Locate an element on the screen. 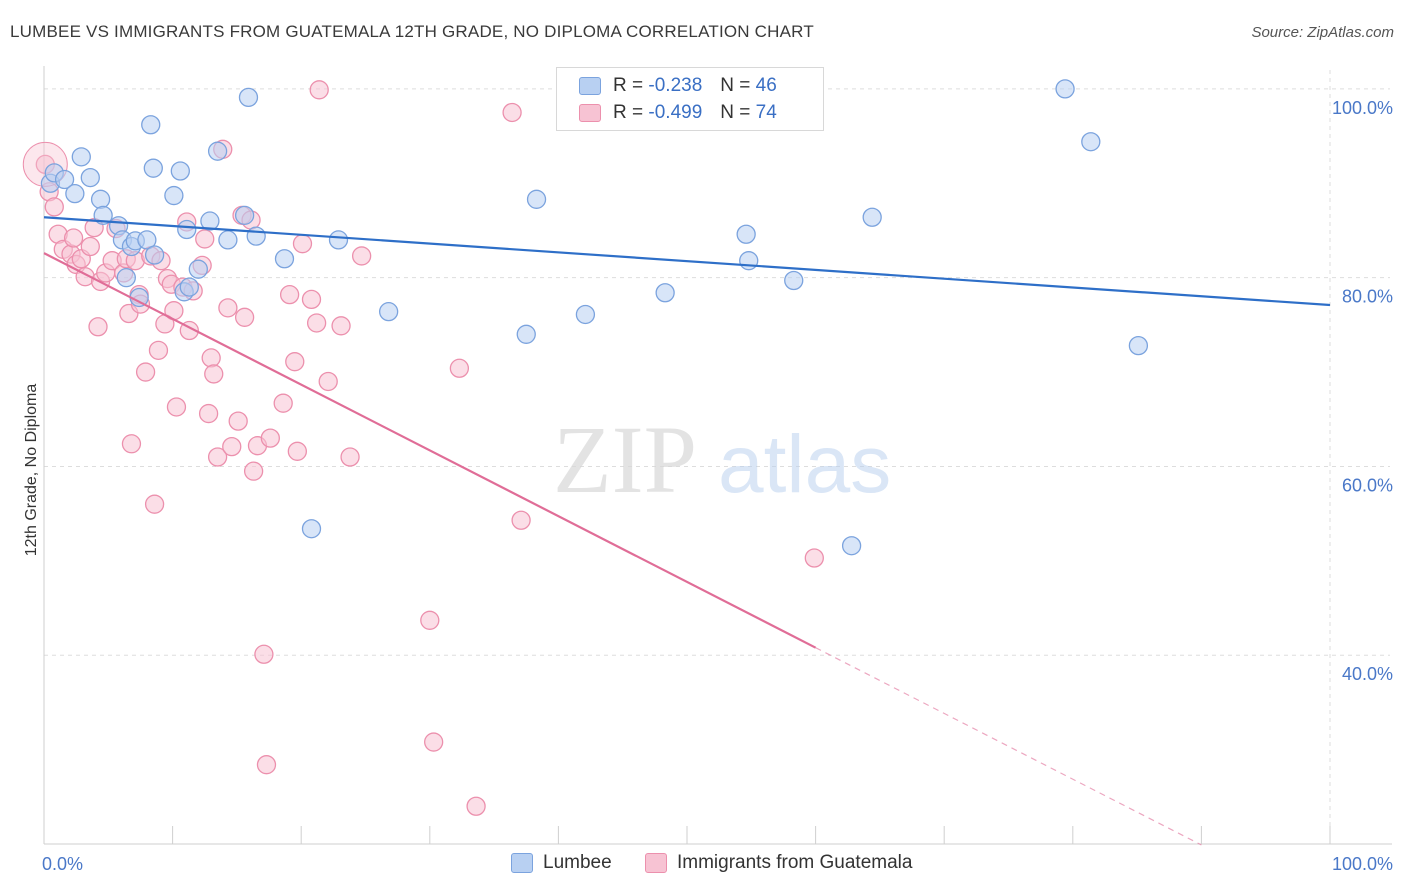 Image resolution: width=1406 pixels, height=892 pixels. legend-row-guatemala: R = -0.499 N = 74 is located at coordinates (678, 113).